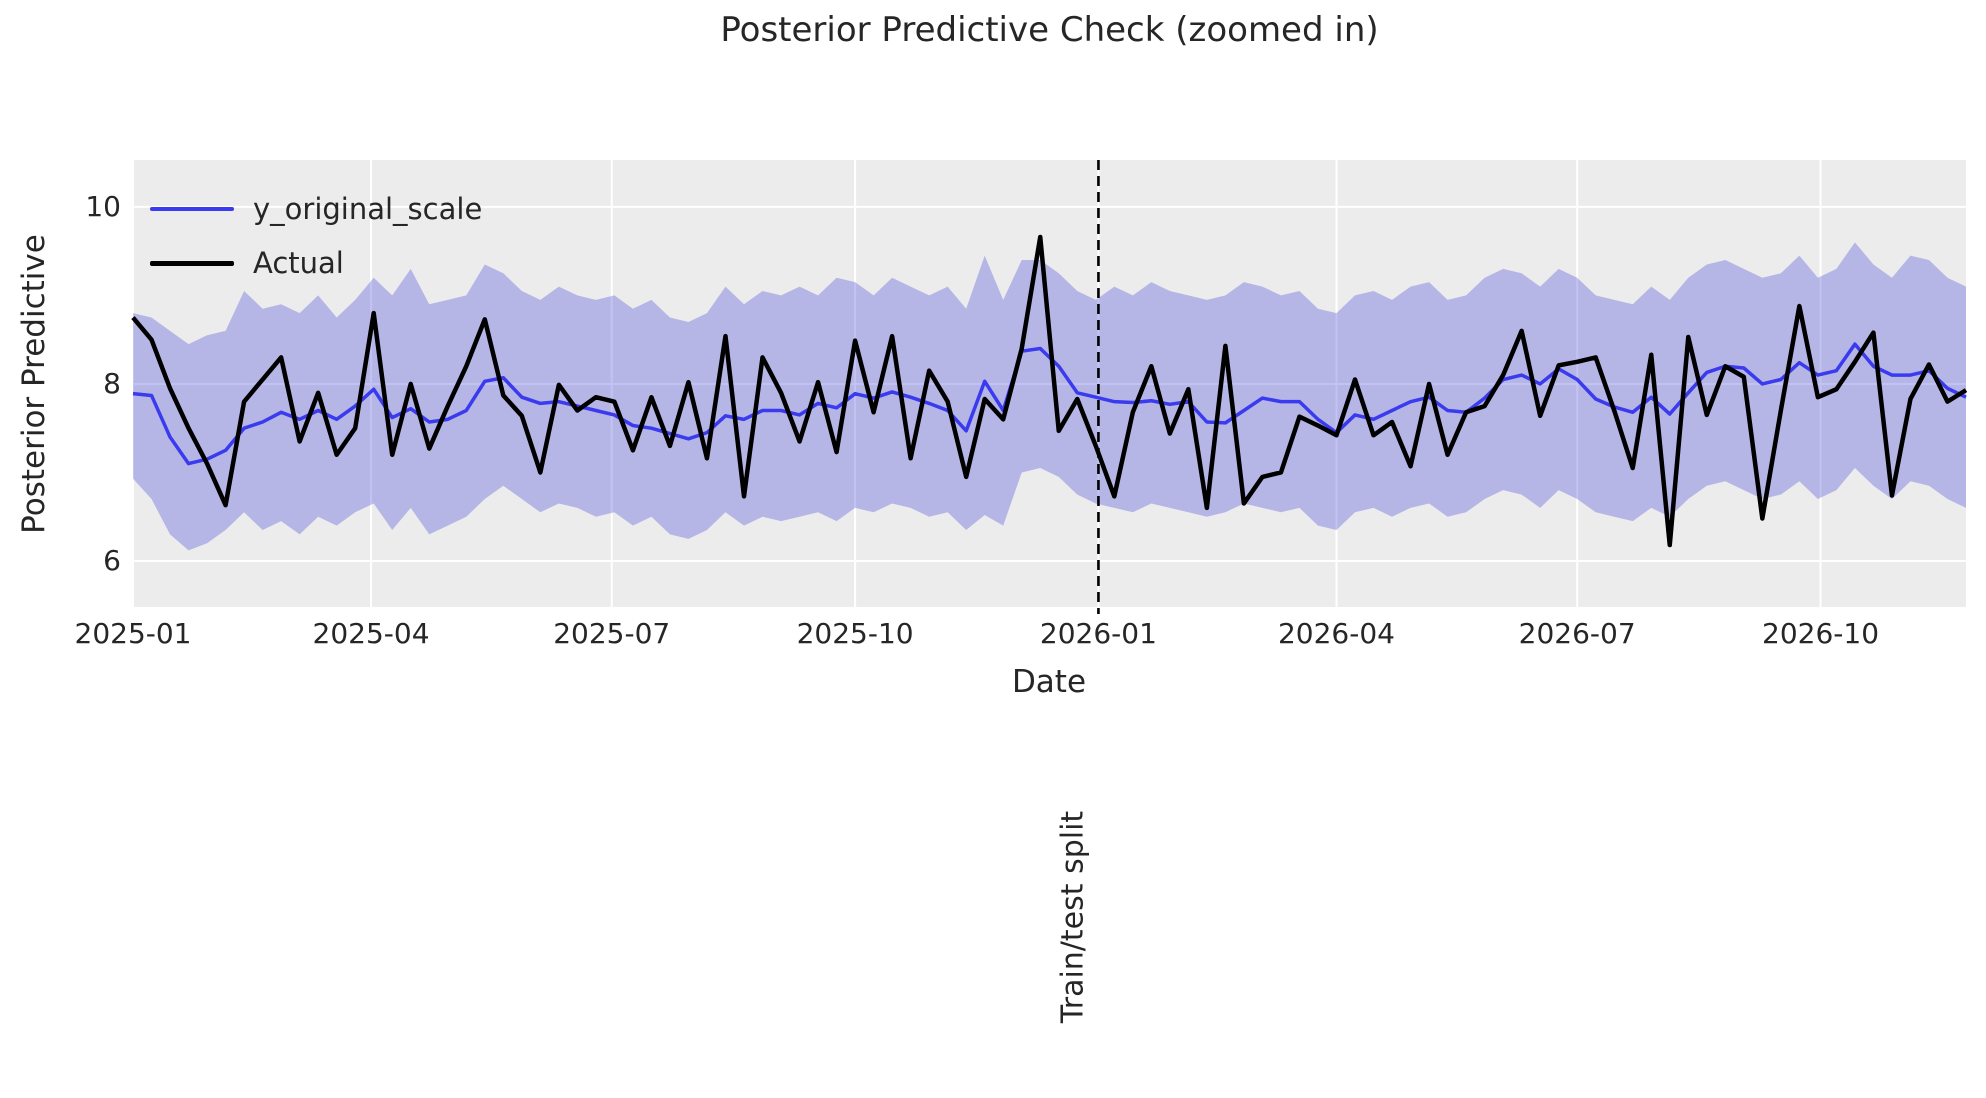  Describe the element at coordinates (371, 633) in the screenshot. I see `x-tick-label: 2025-04` at that location.